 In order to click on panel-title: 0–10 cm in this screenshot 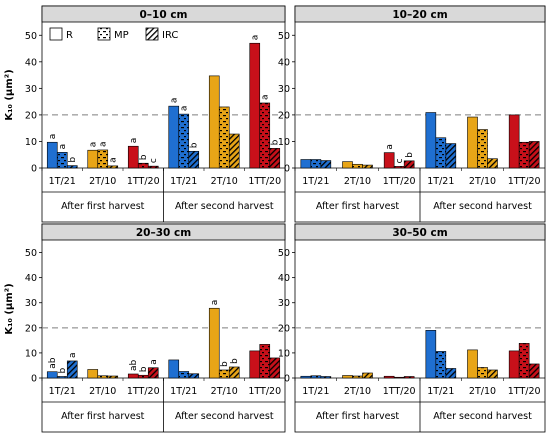, I will do `click(164, 15)`.